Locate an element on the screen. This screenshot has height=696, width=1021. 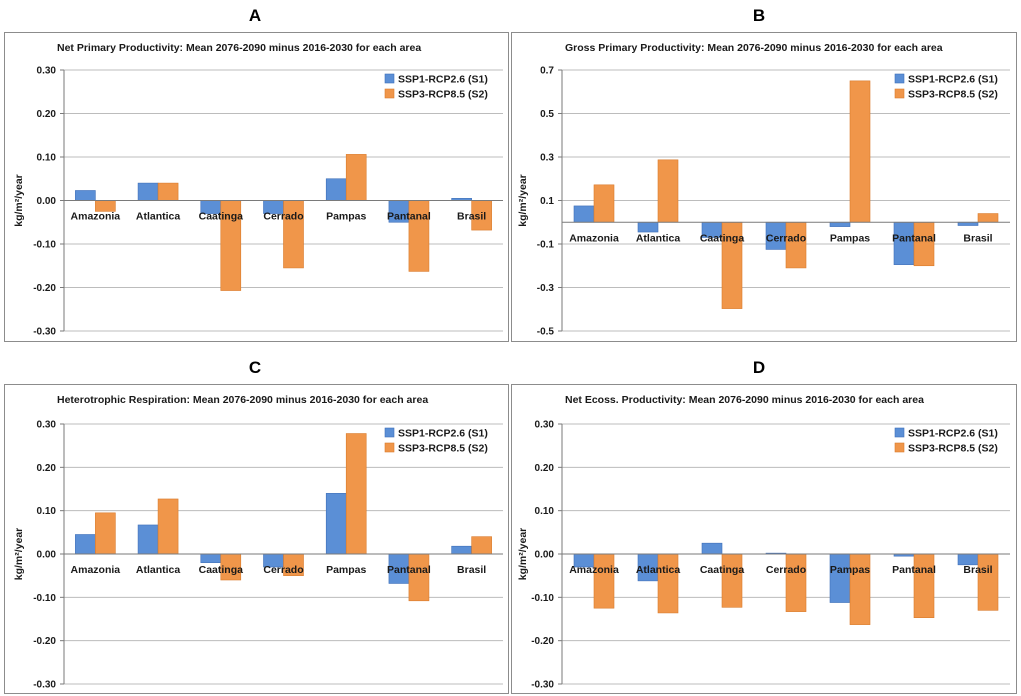
panel-letter-a: A is located at coordinates (255, 15).